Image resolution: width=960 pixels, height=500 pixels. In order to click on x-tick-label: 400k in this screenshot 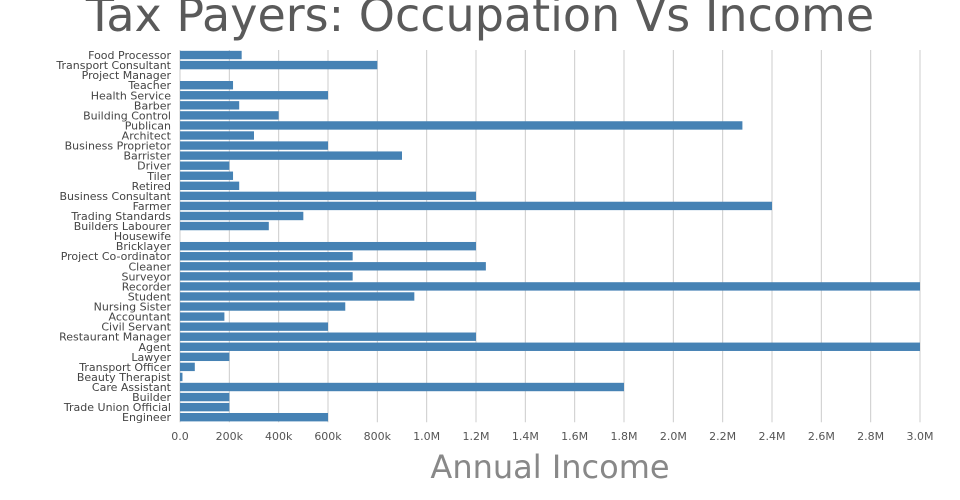, I will do `click(279, 436)`.